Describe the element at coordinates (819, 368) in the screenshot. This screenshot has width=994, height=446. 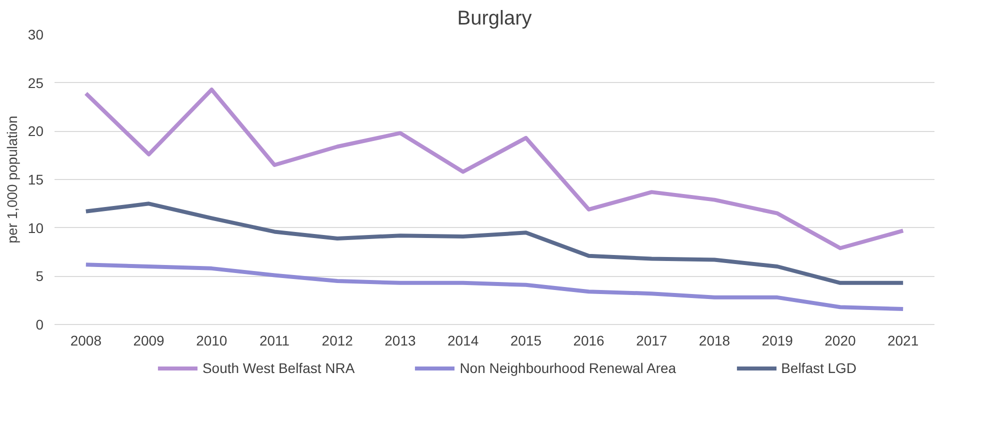
I see `legend-label: Belfast LGD` at that location.